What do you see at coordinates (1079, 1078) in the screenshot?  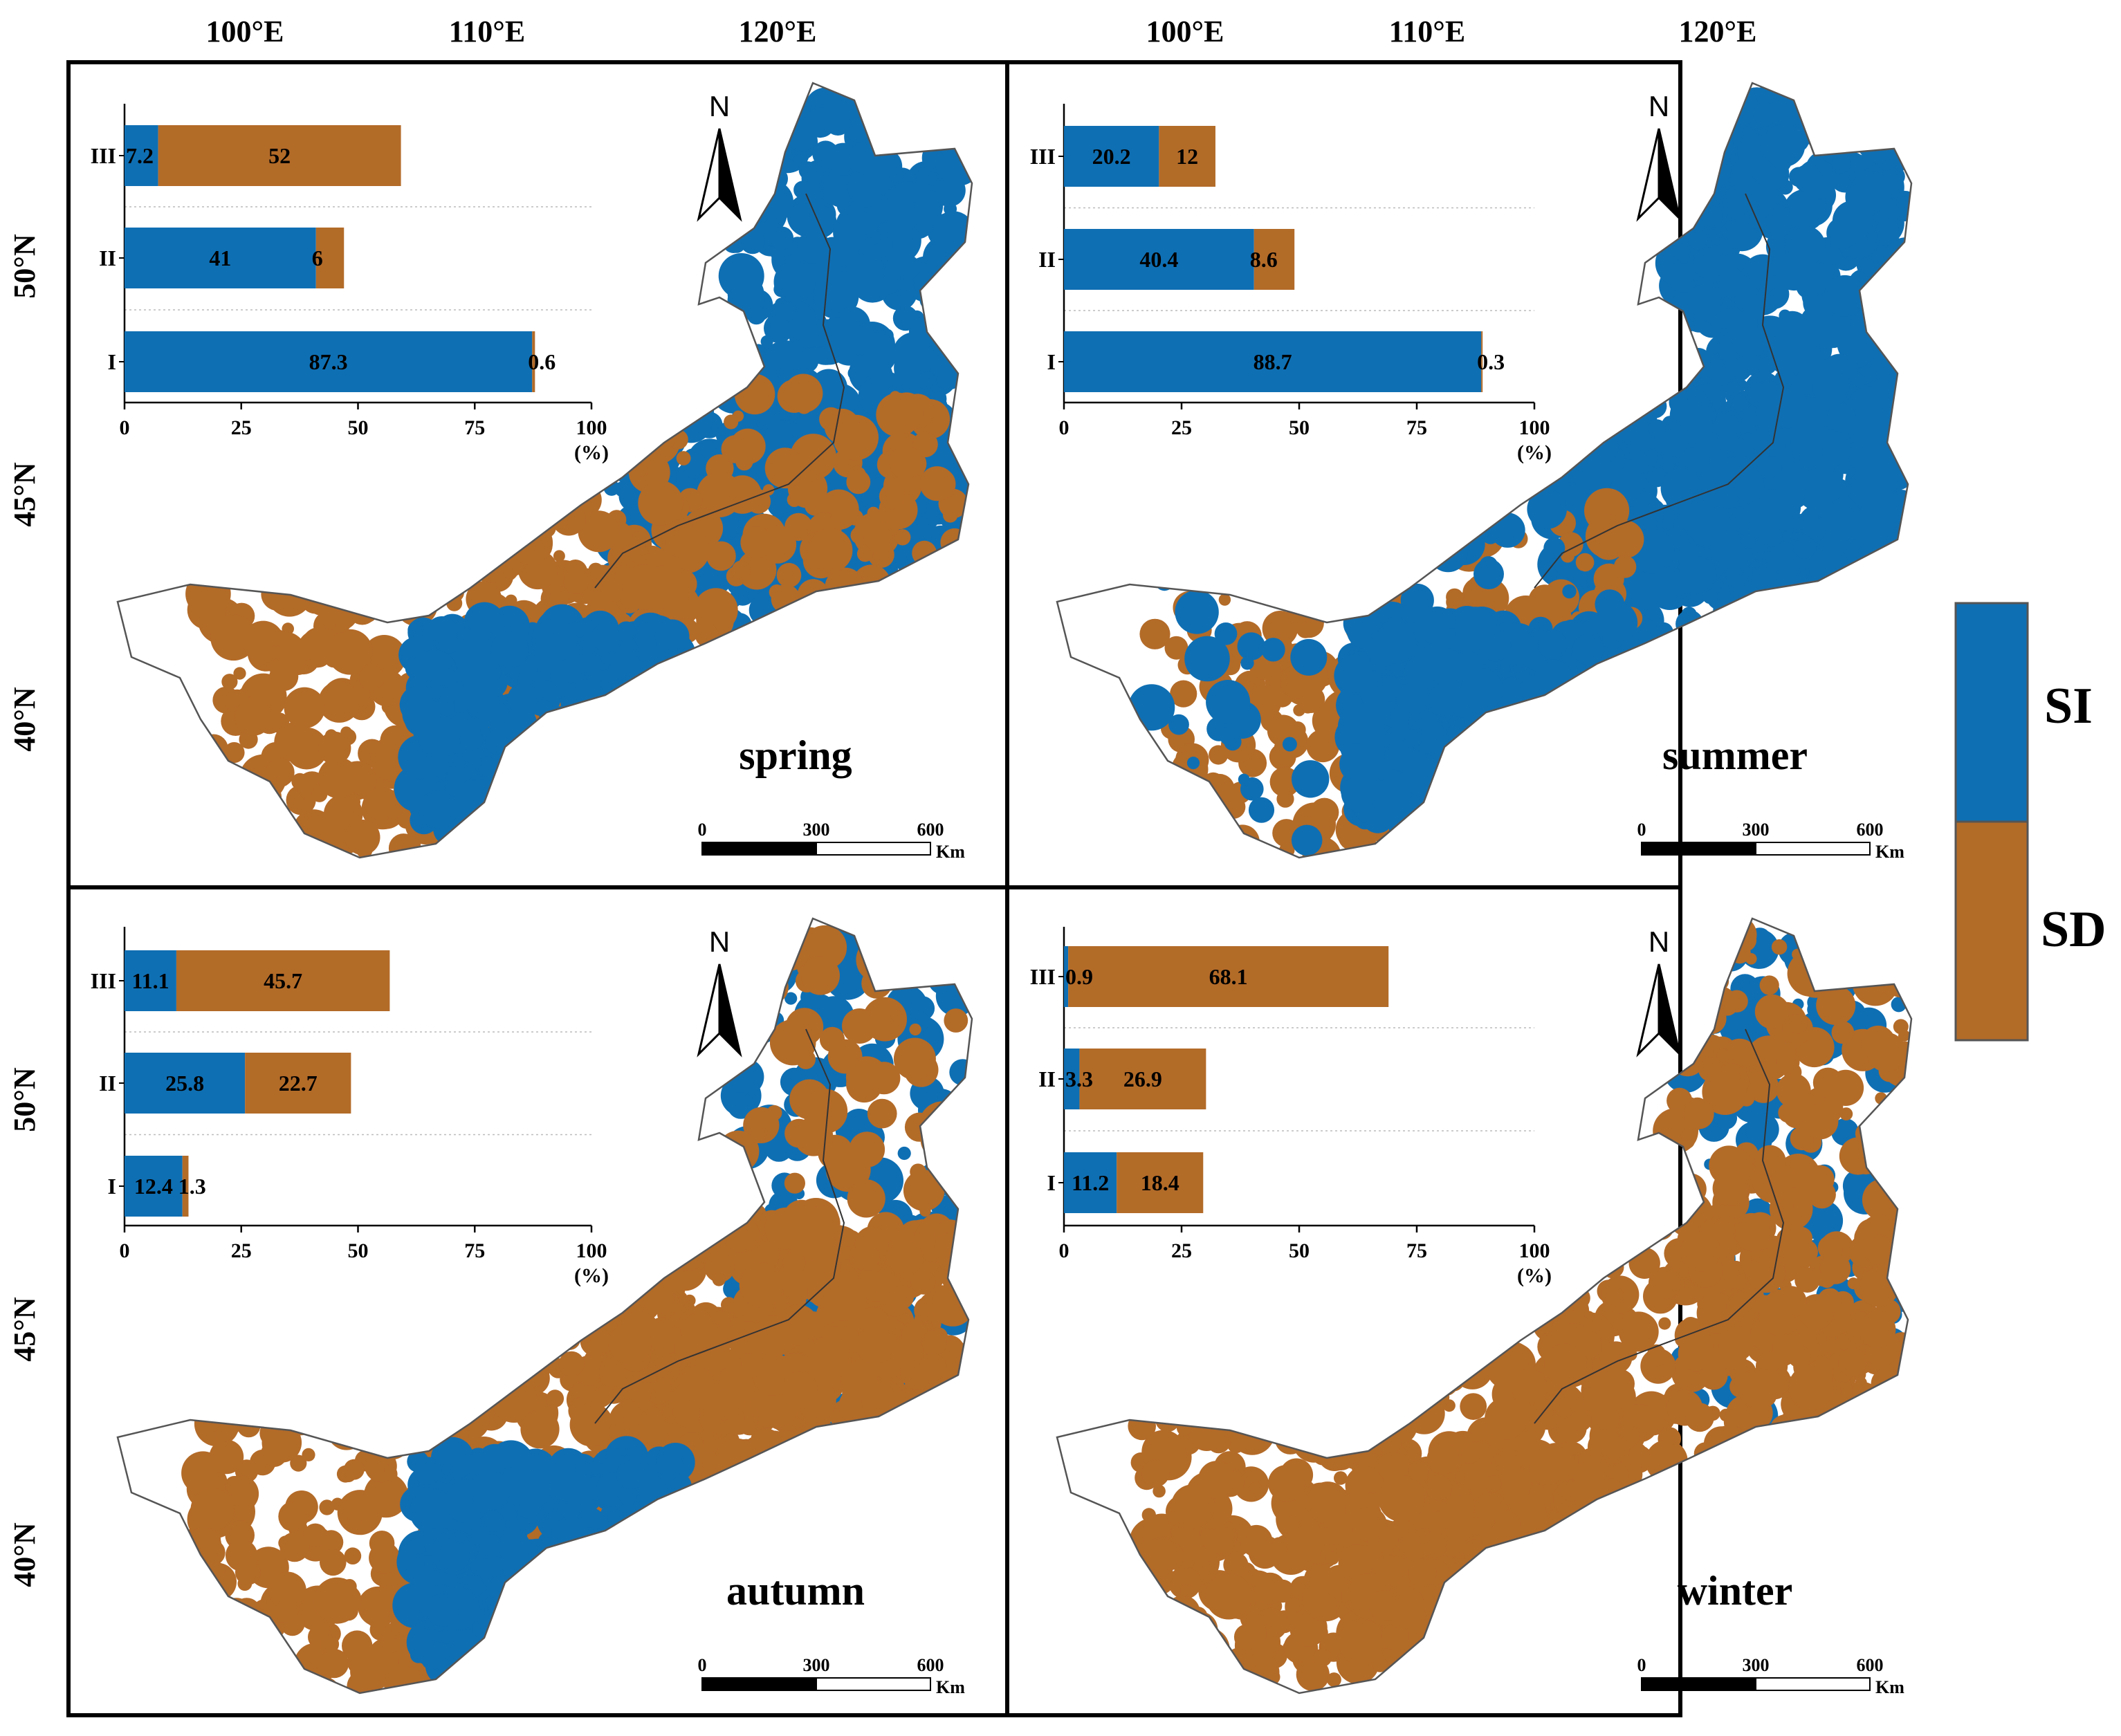 I see `value-label-si: 3.3` at bounding box center [1079, 1078].